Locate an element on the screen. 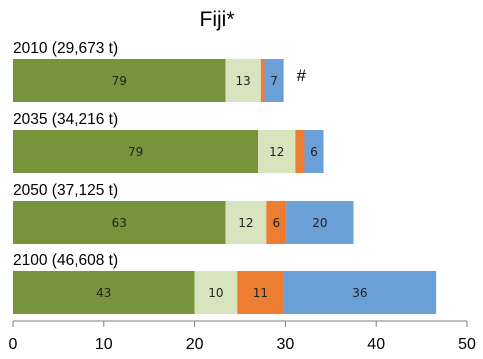 Image resolution: width=483 pixels, height=359 pixels. x-tick-label: 30 is located at coordinates (286, 344).